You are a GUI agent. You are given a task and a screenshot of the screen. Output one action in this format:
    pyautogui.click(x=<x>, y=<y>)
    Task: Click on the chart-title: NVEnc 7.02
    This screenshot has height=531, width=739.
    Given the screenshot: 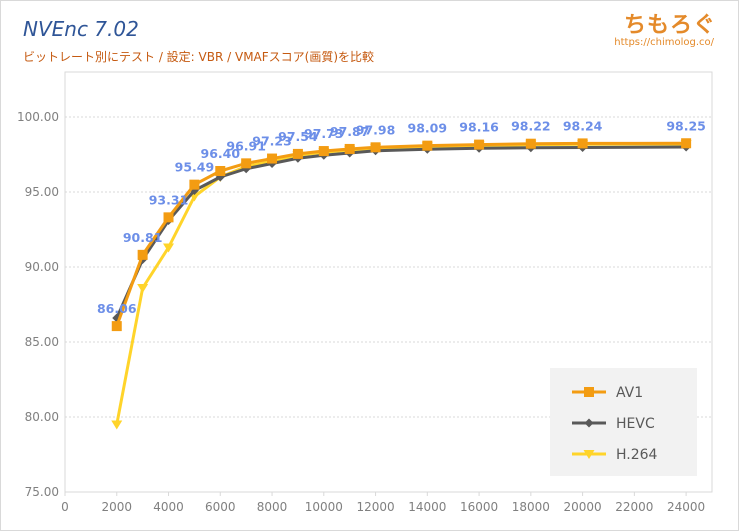 What is the action you would take?
    pyautogui.click(x=81, y=29)
    